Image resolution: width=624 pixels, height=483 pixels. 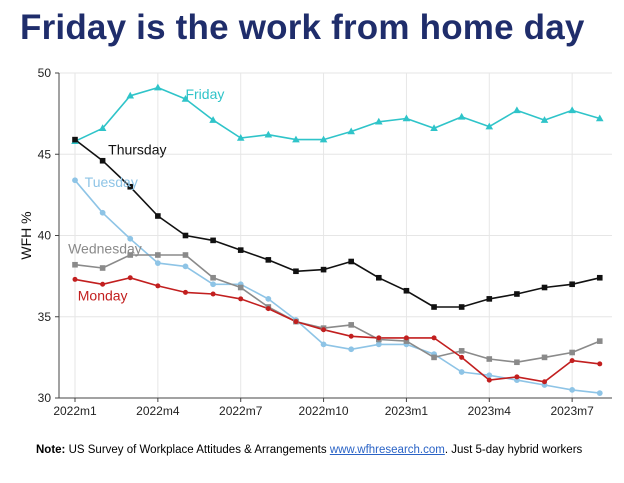 I want to click on series-labels: Friday Thursday Tuesday Wednesday Monday, so click(x=146, y=195).